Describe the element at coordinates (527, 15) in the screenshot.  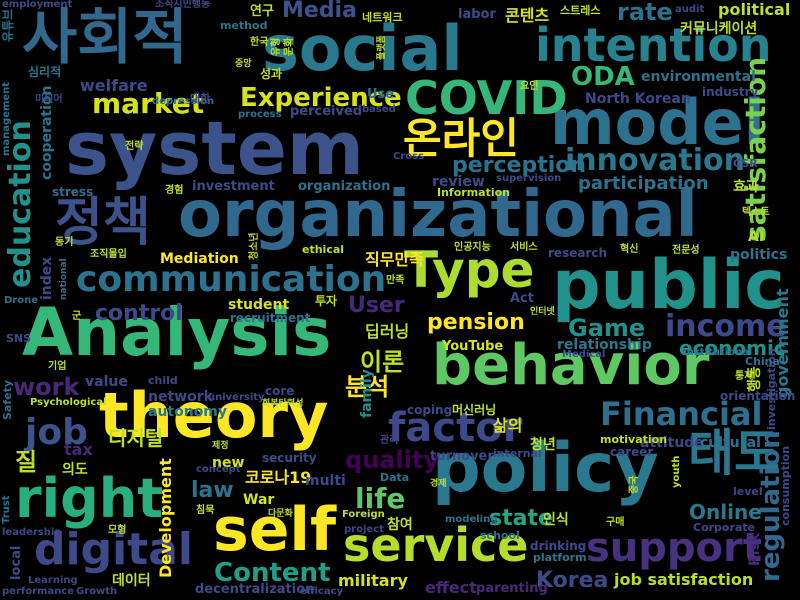
I see `word-콘텐츠: 콘텐츠` at that location.